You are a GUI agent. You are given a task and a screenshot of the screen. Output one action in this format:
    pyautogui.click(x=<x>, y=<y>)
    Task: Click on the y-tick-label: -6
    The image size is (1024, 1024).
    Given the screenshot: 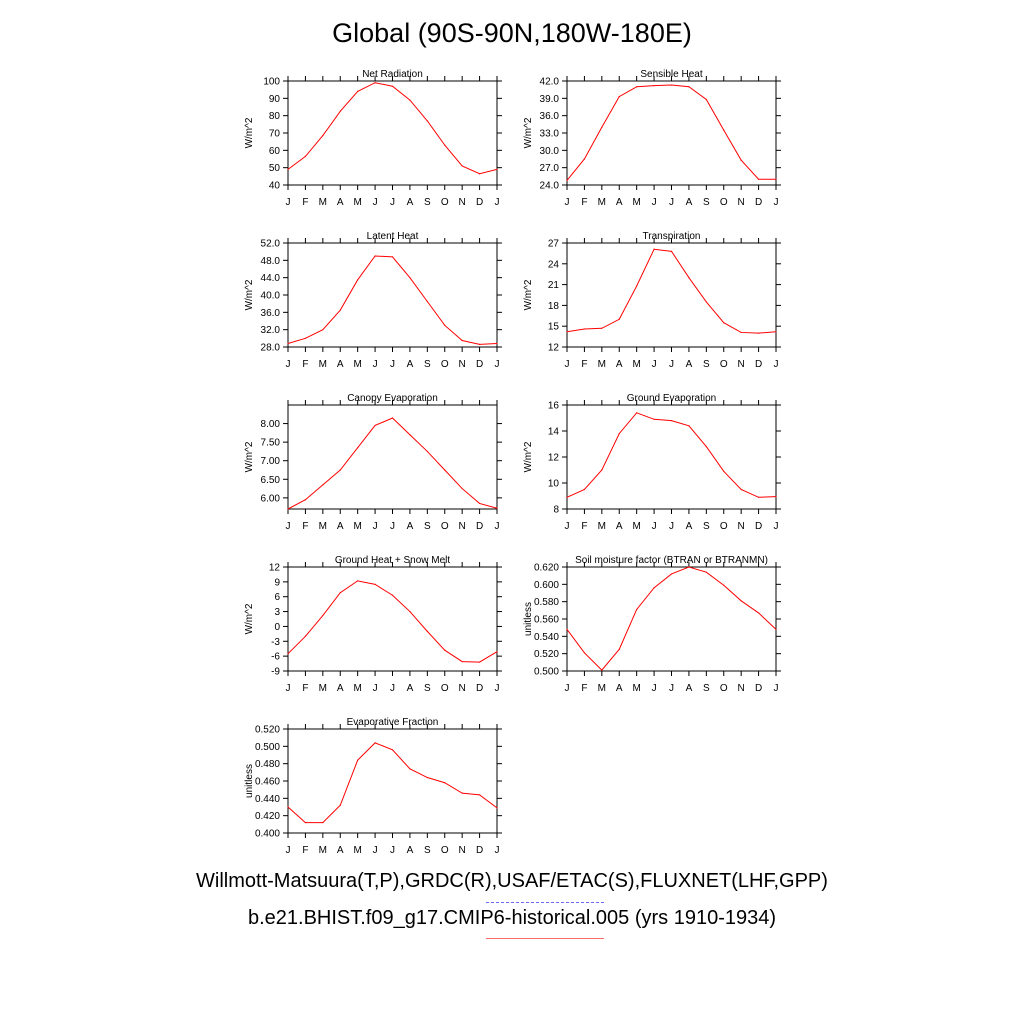 What is the action you would take?
    pyautogui.click(x=275, y=657)
    